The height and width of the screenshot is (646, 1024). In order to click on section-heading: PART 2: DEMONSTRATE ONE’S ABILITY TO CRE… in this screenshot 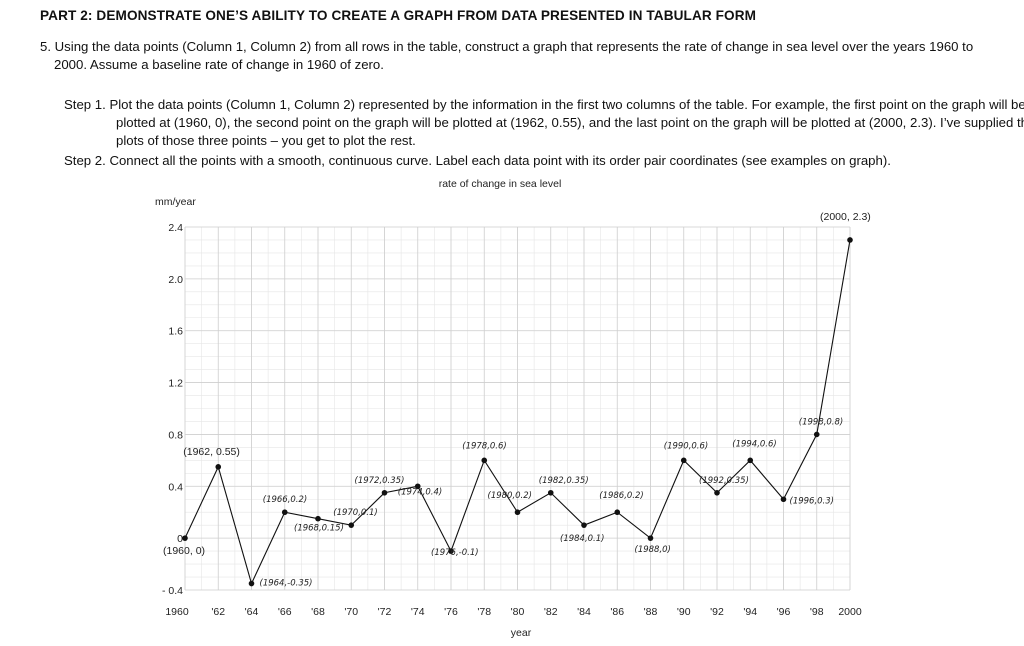, I will do `click(398, 15)`.